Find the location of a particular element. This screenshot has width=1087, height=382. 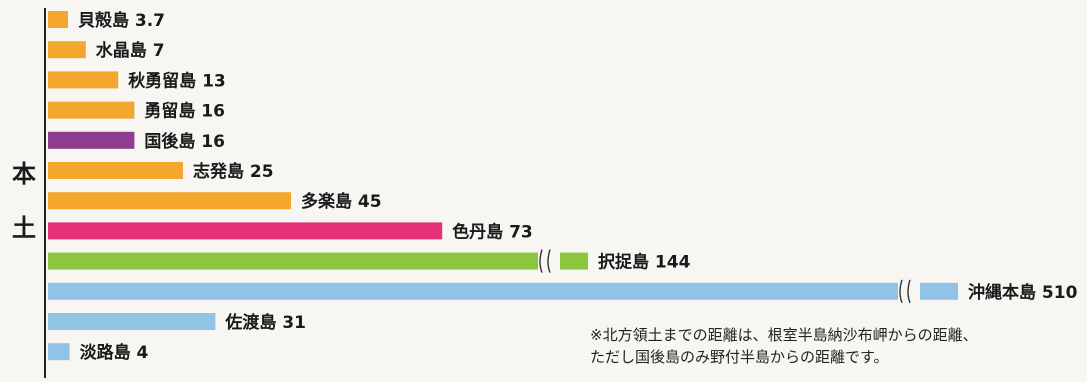

bar-label-沖縄本島: 沖縄本島 510 is located at coordinates (1023, 292).